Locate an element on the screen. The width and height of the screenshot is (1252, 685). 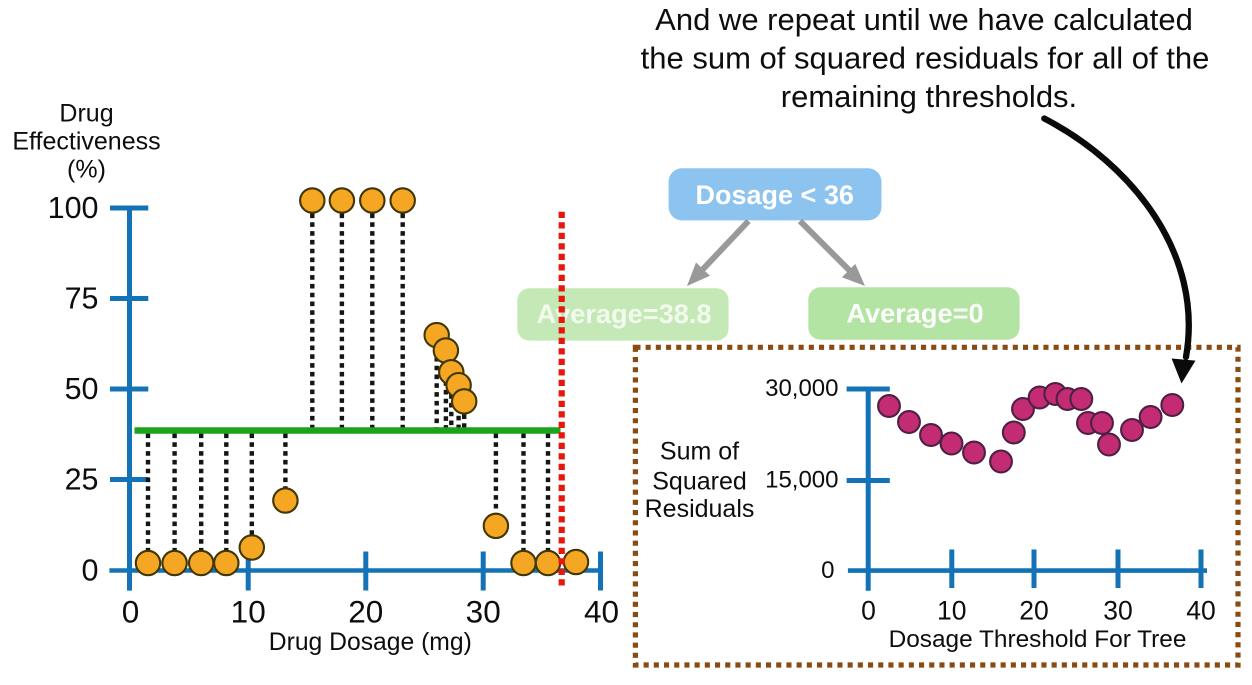
svg-text: 75 is located at coordinates (82, 299).